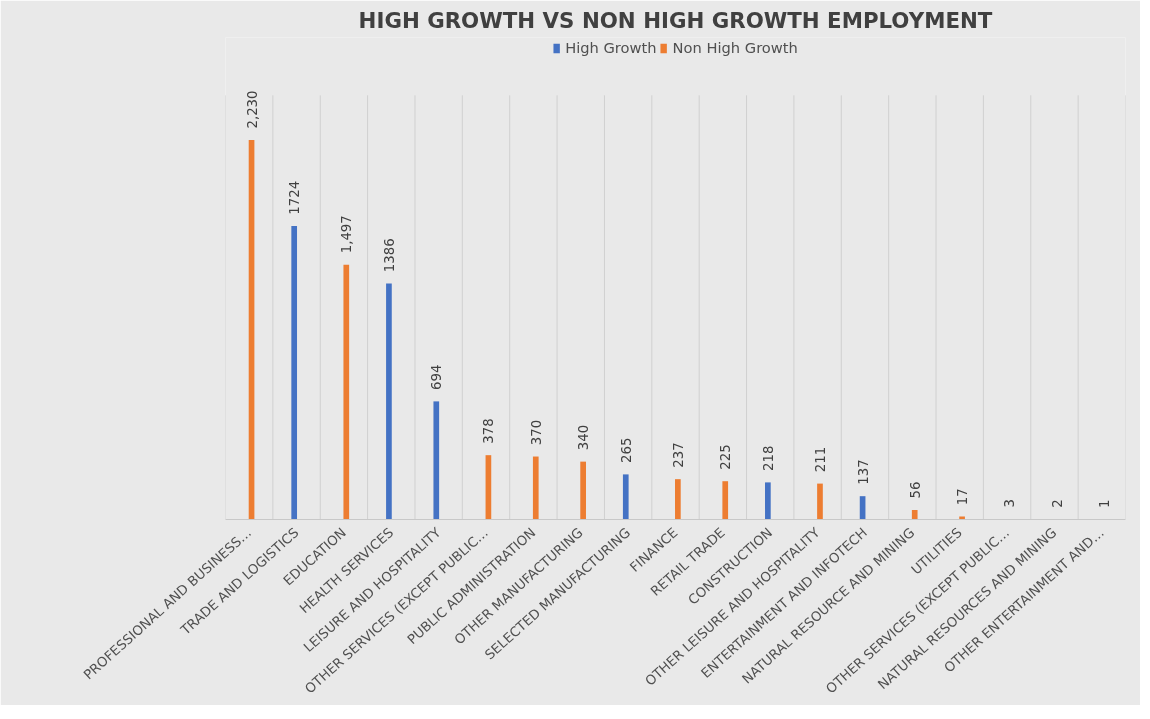 This screenshot has height=719, width=1150. What do you see at coordinates (735, 47) in the screenshot?
I see `legend-label: Non High Growth` at bounding box center [735, 47].